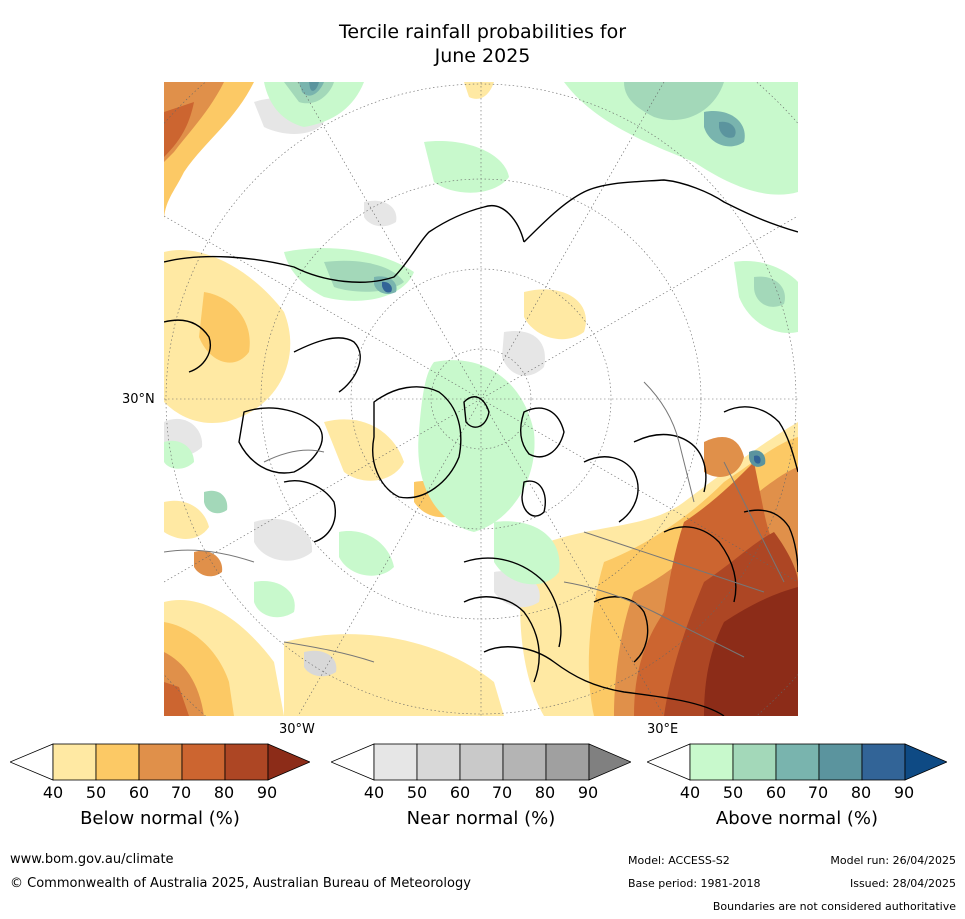  I want to click on tick-below-60: 60, so click(139, 792).